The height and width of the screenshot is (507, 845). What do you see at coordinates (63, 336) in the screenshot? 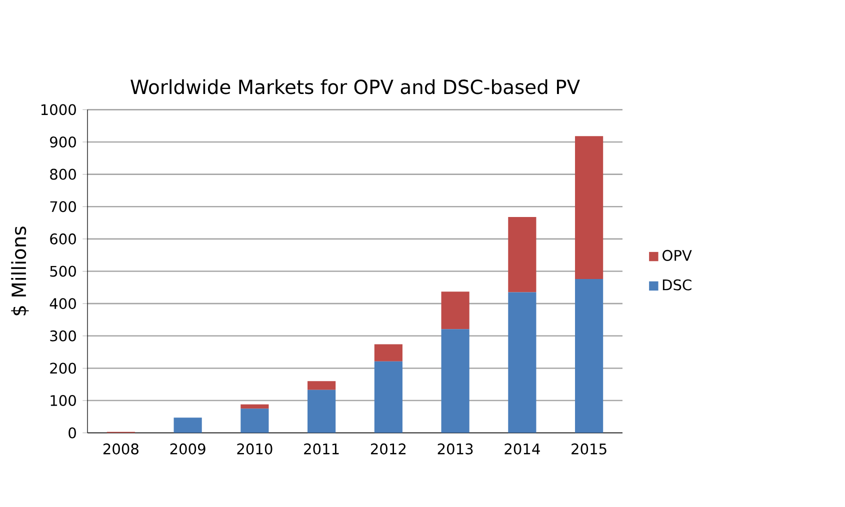
I see `y-tick-label: 300` at bounding box center [63, 336].